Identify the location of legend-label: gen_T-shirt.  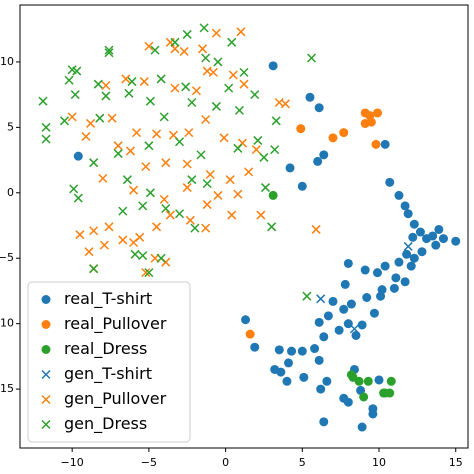
(108, 374).